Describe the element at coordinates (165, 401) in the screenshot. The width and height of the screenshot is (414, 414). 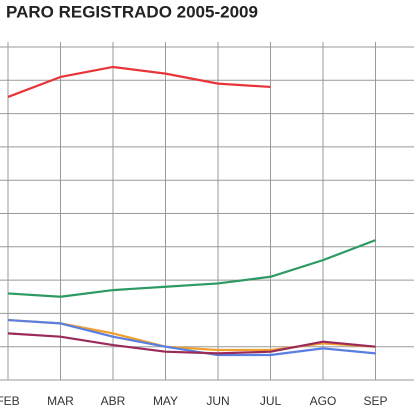
I see `x-tick-label: MAY` at that location.